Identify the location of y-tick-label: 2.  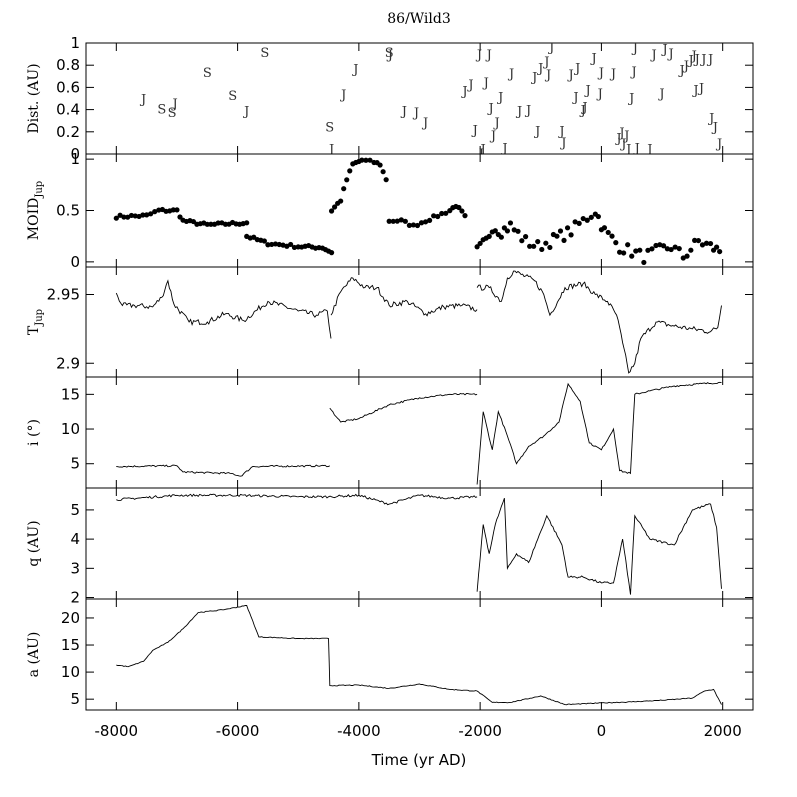
(75, 598).